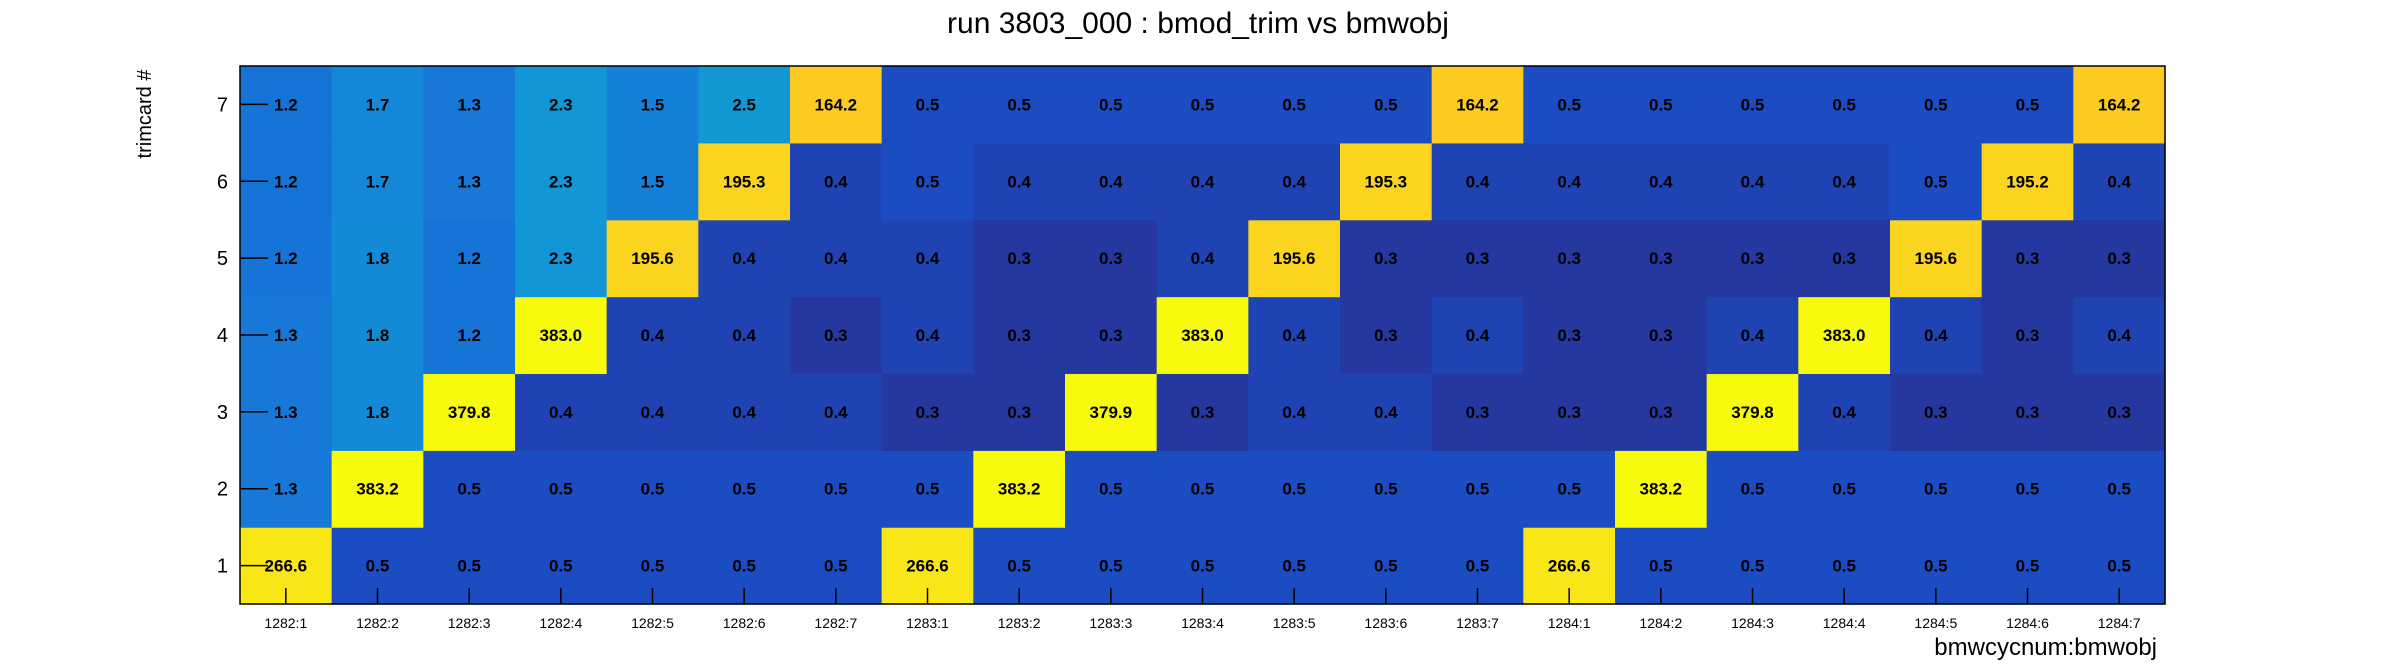  I want to click on x-tick-label: 1284:6, so click(2027, 623).